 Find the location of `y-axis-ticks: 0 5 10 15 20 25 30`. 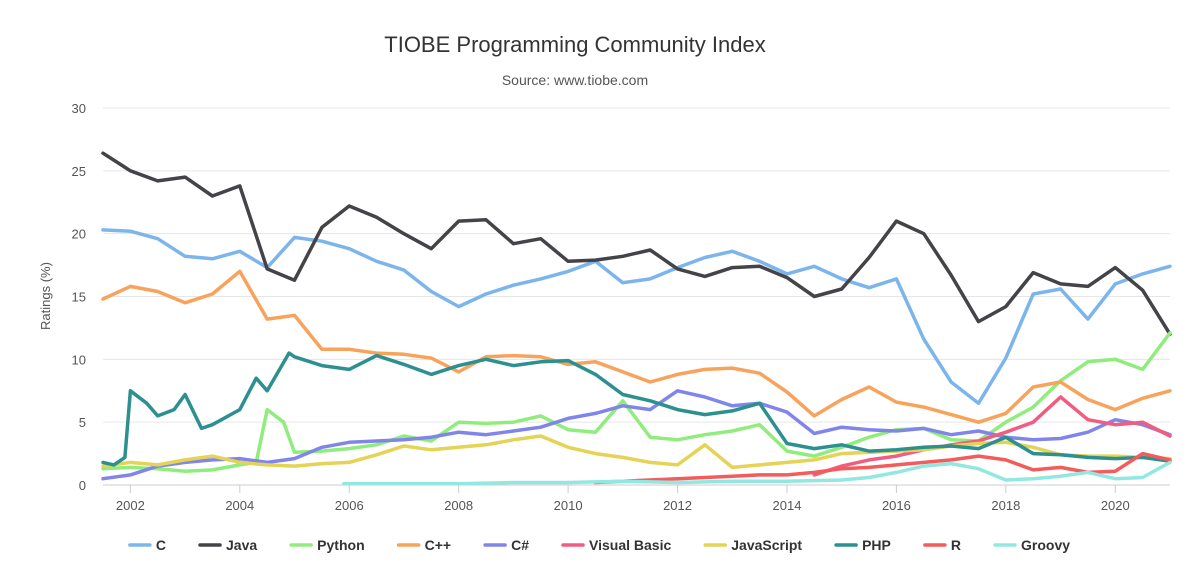

y-axis-ticks: 0 5 10 15 20 25 30 is located at coordinates (79, 297).